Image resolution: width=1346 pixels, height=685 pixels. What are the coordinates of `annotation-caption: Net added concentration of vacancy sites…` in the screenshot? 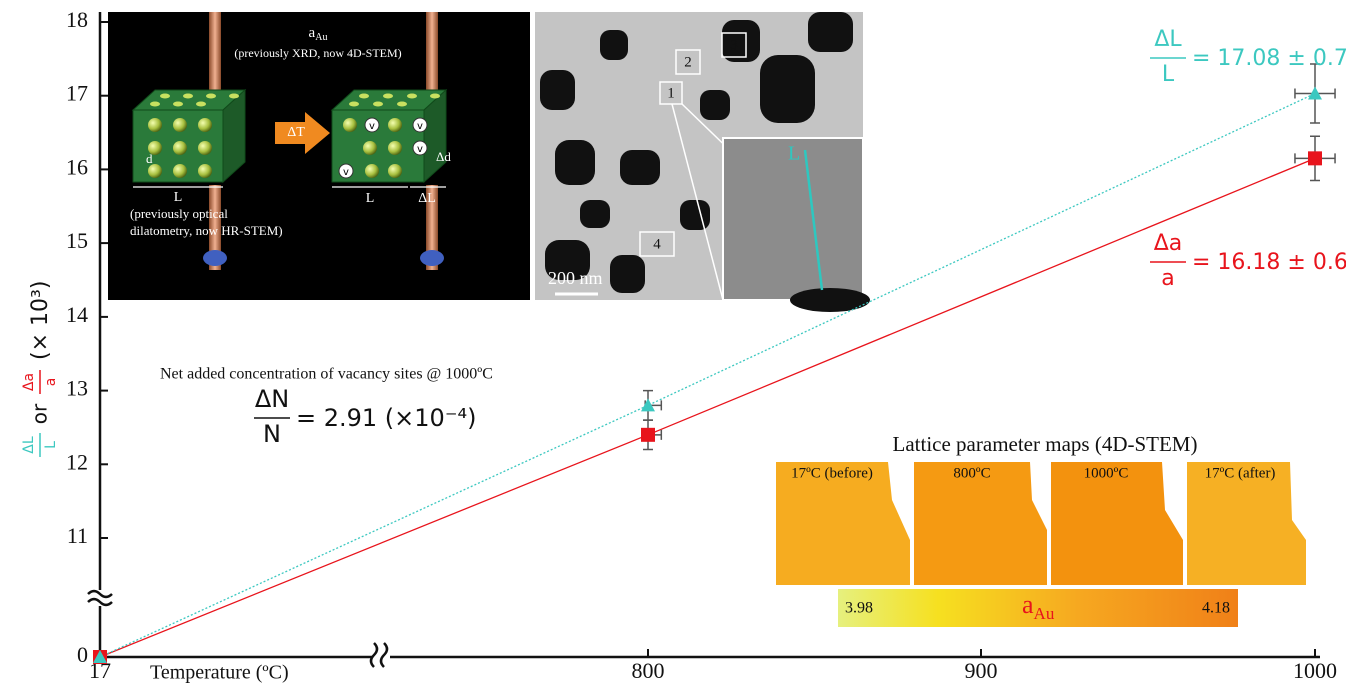 It's located at (326, 374).